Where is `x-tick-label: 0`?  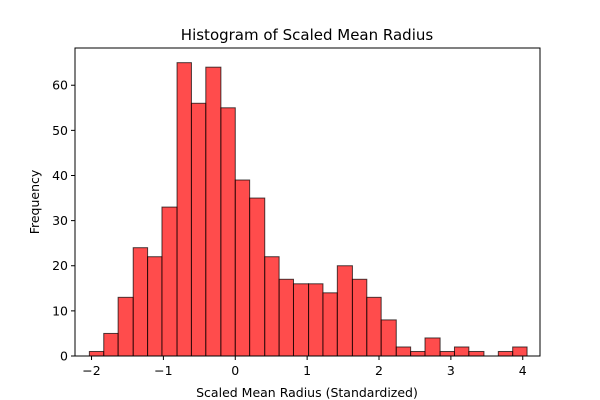 x-tick-label: 0 is located at coordinates (235, 370).